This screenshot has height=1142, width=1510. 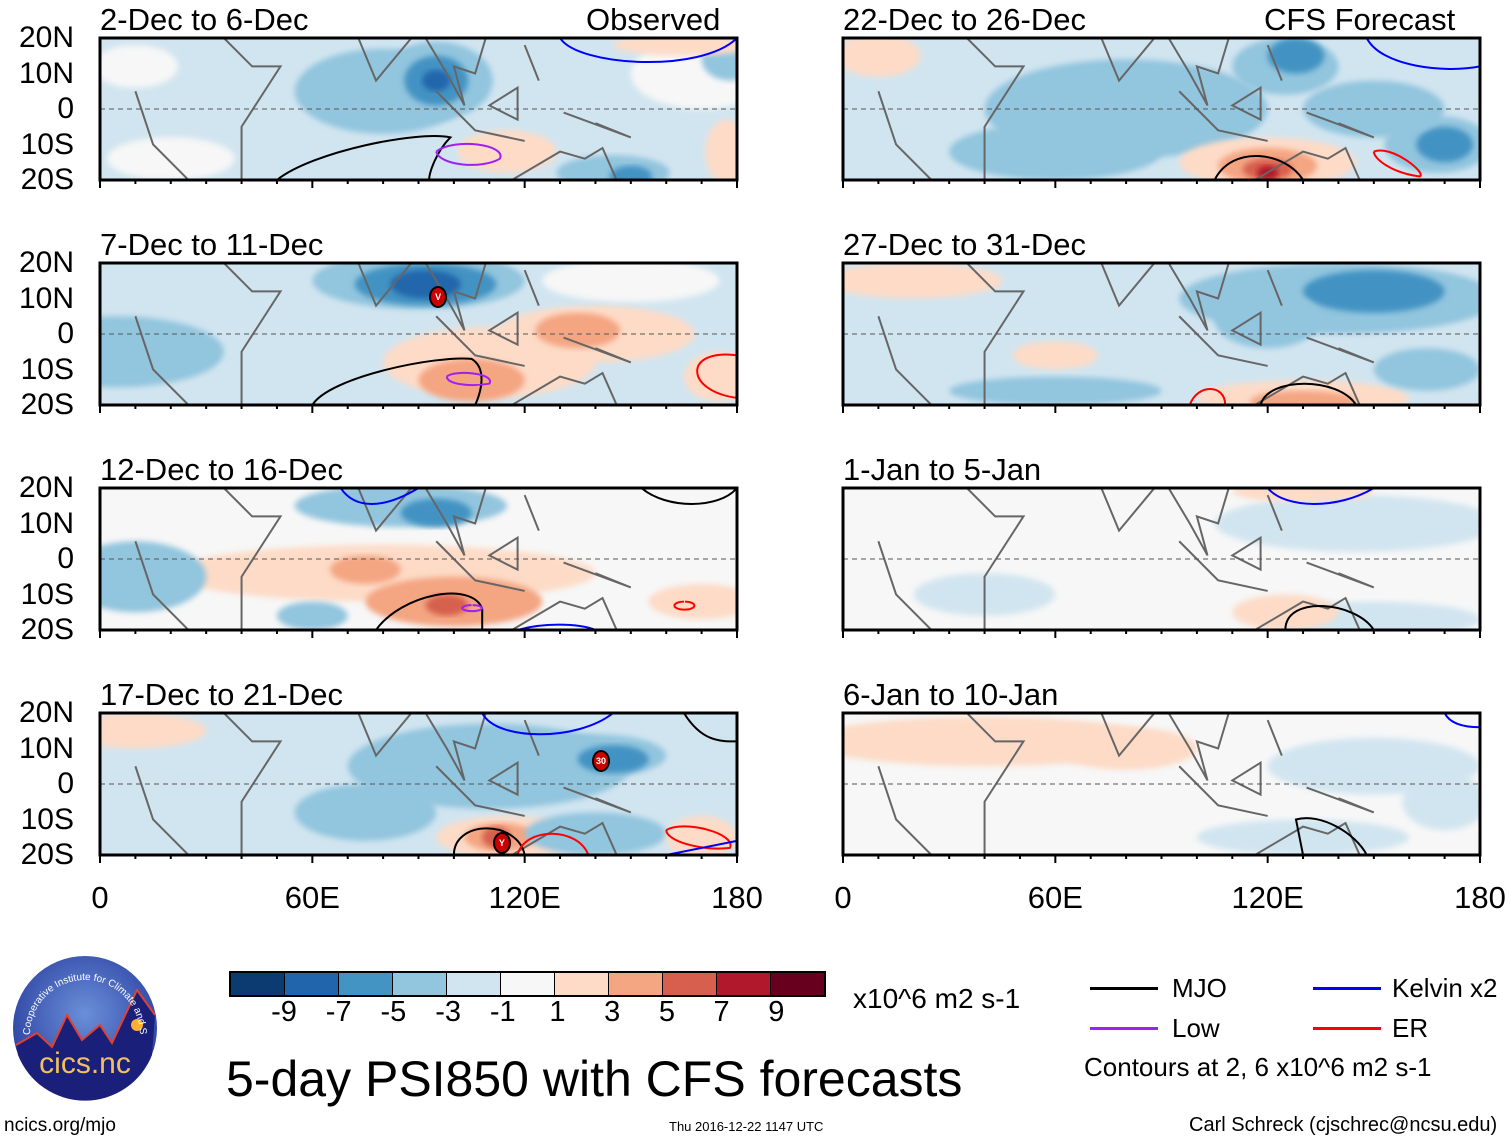 I want to click on svg-text: cics.nc, so click(x=85, y=1063).